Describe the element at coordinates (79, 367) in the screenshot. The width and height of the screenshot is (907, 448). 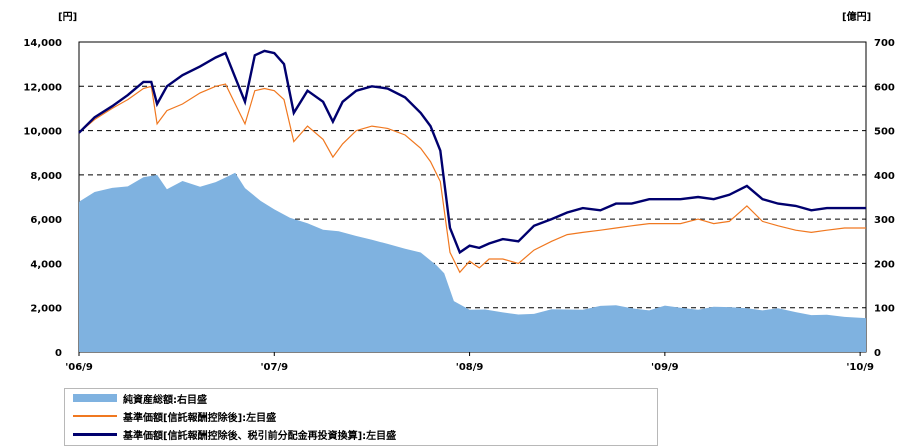
I see `x-tick-label: '06/9` at that location.